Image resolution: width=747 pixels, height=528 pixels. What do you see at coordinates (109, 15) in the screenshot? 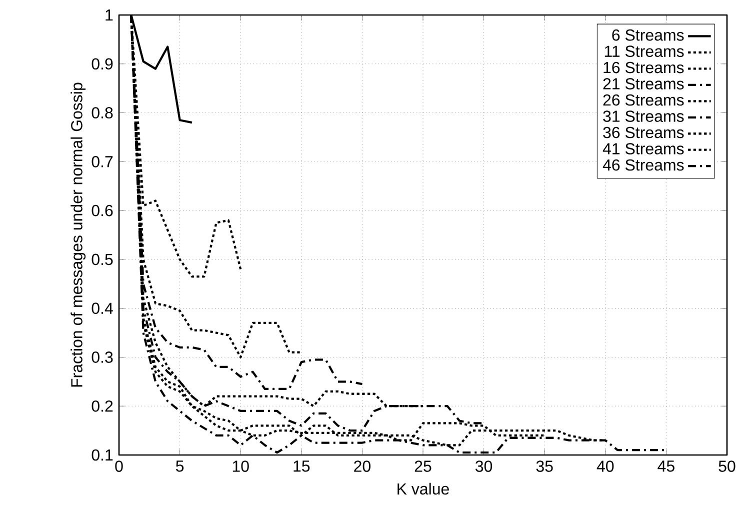
I see `y-tick-label: 1` at bounding box center [109, 15].